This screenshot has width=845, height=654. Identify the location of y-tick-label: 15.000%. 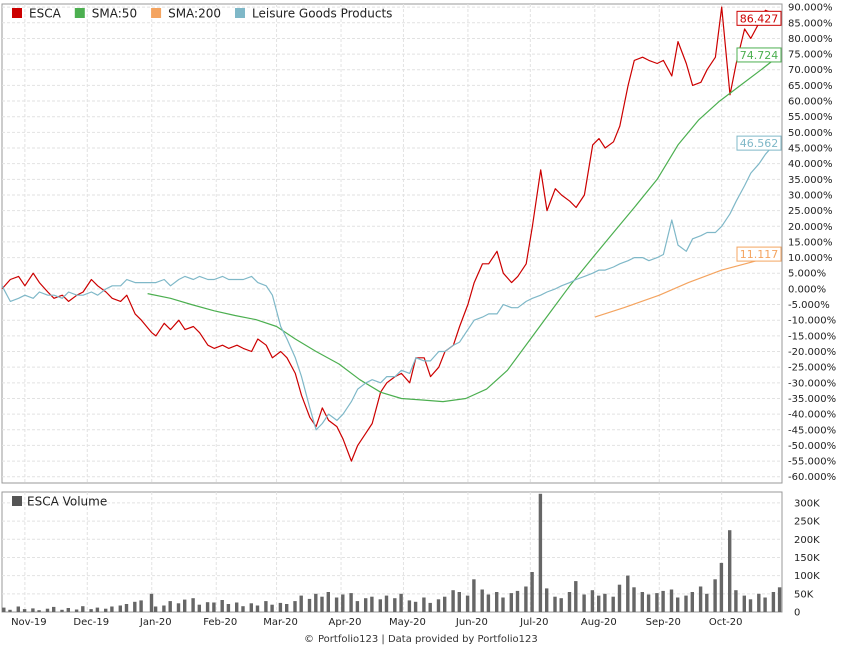
(810, 242).